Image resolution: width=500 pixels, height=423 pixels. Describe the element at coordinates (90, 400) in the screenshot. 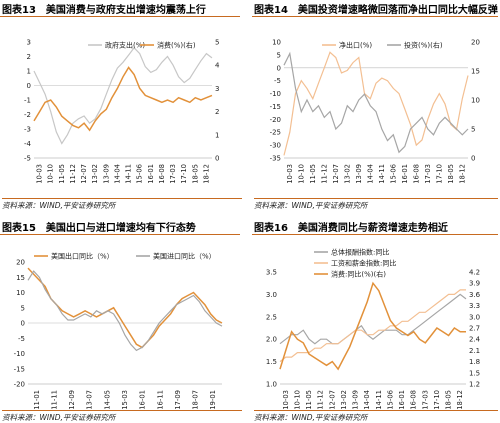

I see `x-tick-label: 13-07` at that location.